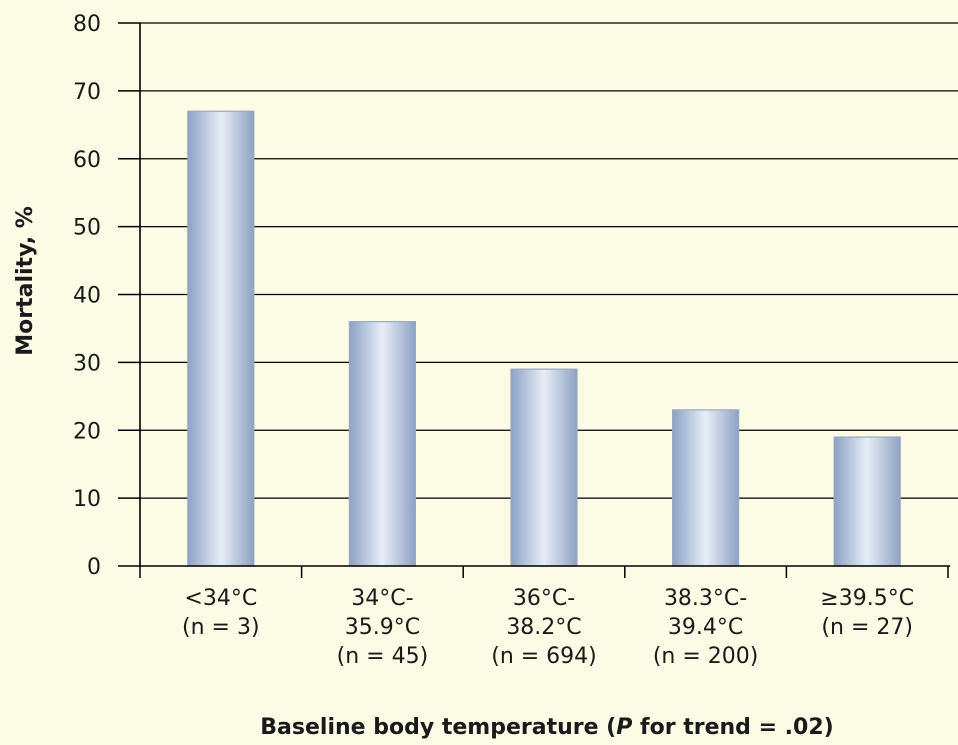 Image resolution: width=958 pixels, height=745 pixels. I want to click on x-category-label-line: 35.9°C, so click(382, 627).